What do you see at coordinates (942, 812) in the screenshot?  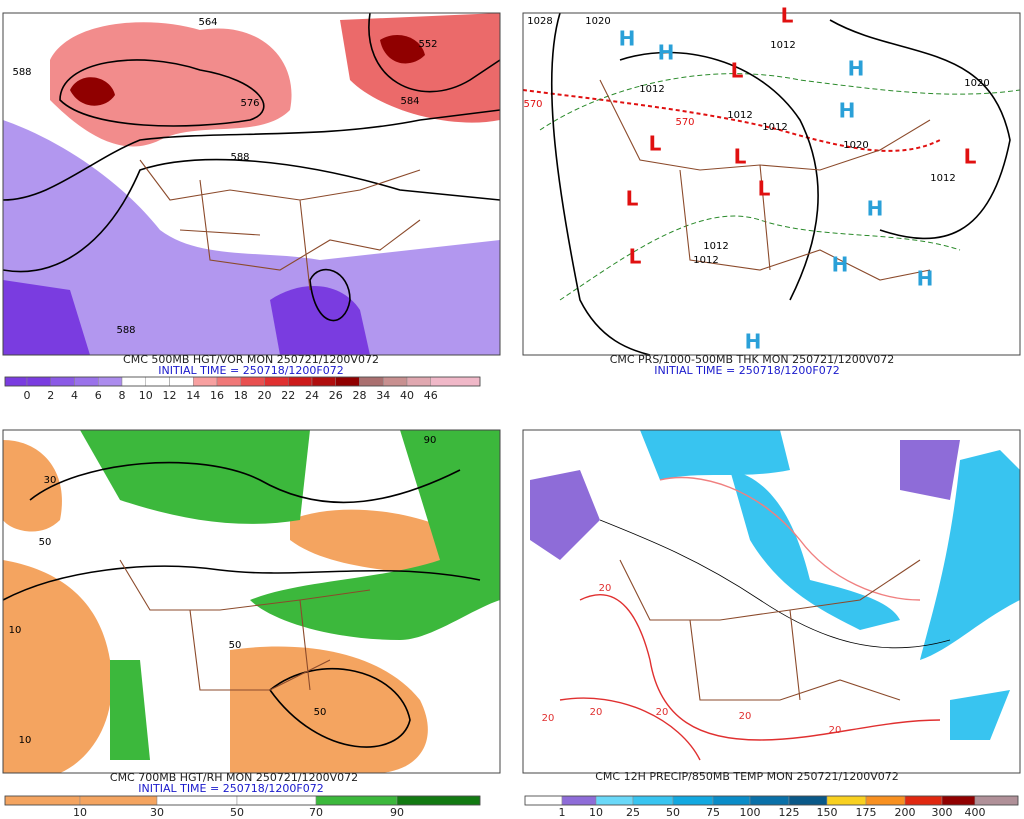 I see `colorbar-label: 300` at bounding box center [942, 812].